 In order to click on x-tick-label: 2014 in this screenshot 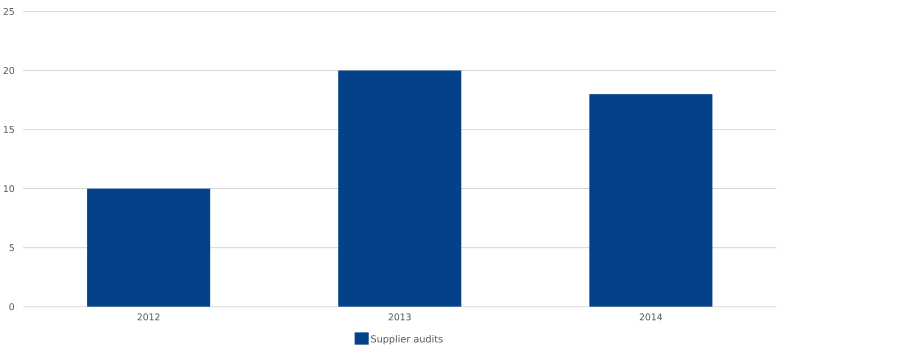, I will do `click(651, 316)`.